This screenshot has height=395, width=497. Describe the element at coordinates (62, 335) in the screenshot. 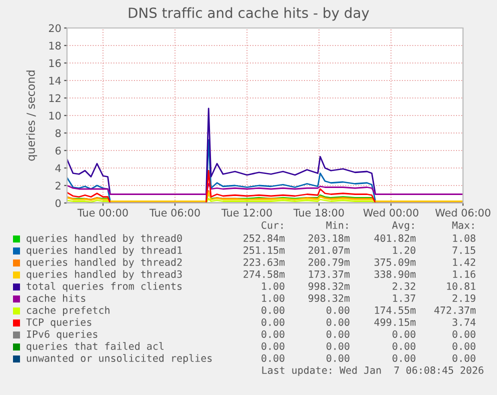

I see `legend-label: IPv6 queries` at that location.